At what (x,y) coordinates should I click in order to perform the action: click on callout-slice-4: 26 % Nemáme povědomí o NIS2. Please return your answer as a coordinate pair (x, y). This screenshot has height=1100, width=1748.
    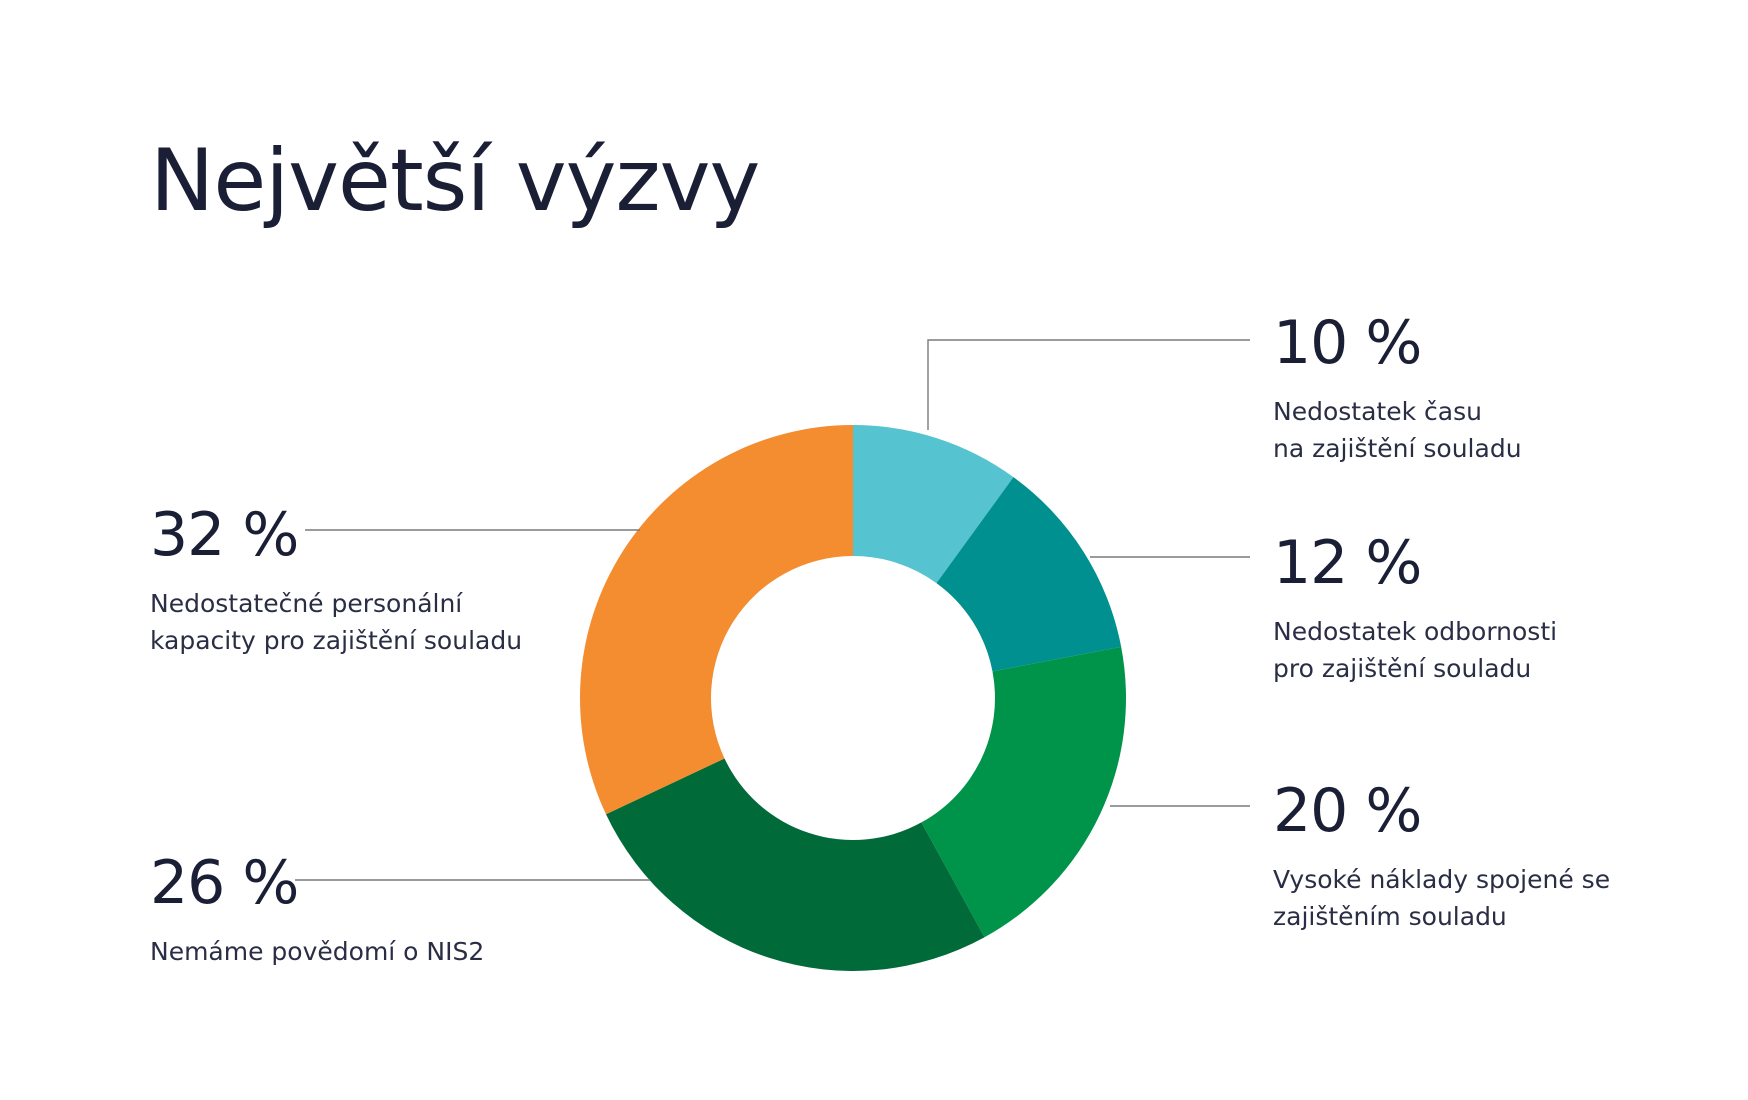
    Looking at the image, I should click on (317, 911).